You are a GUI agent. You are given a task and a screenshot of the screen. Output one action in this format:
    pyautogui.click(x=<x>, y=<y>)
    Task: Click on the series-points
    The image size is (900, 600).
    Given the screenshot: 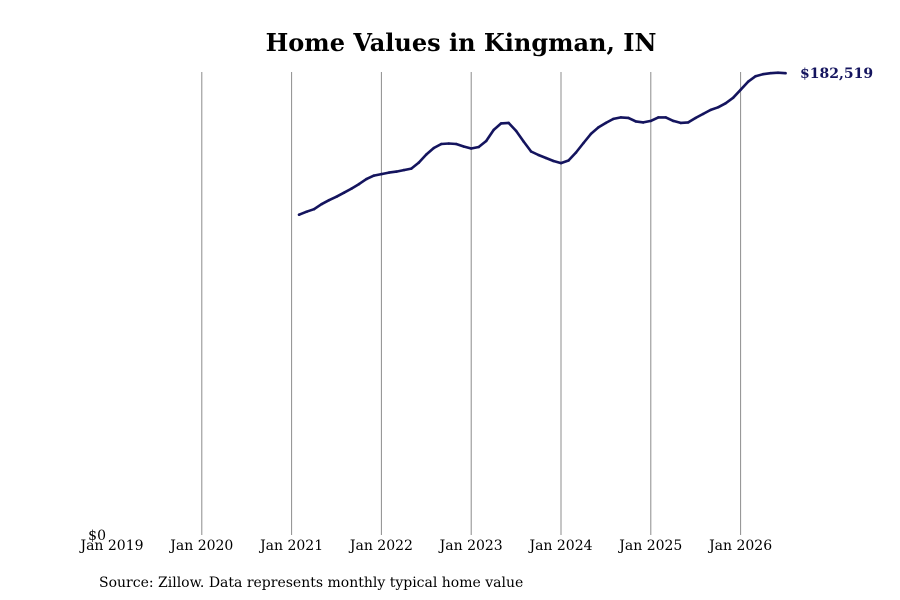 What is the action you would take?
    pyautogui.click(x=542, y=143)
    